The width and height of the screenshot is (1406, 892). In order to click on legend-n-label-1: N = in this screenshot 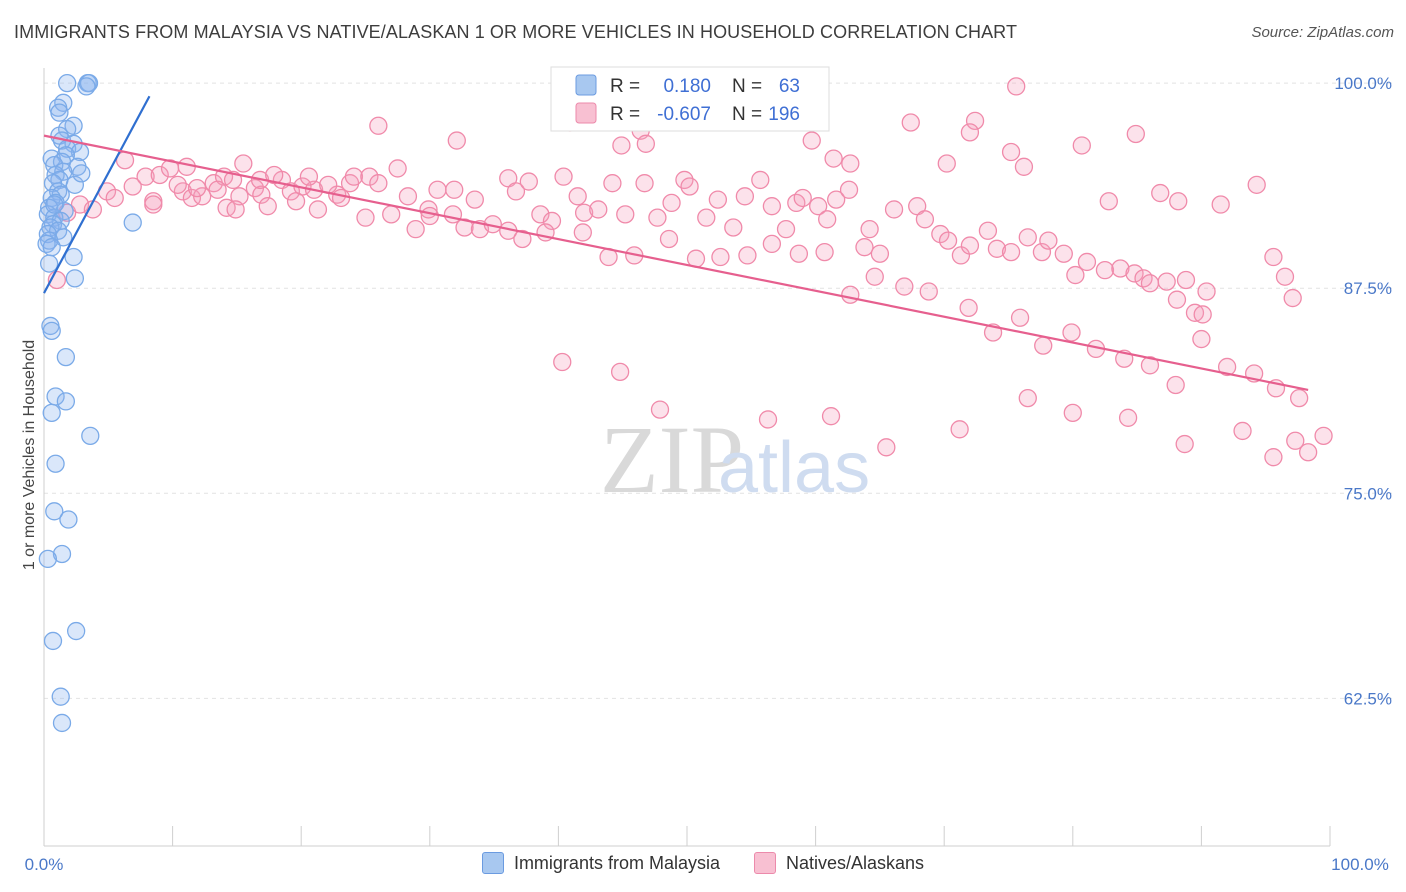, I will do `click(747, 86)`.